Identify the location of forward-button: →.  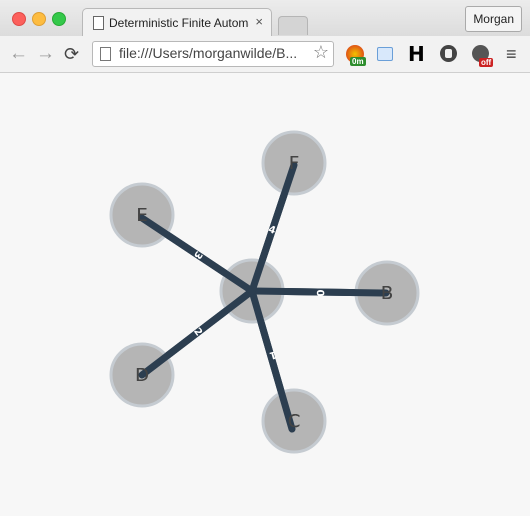
(45, 53).